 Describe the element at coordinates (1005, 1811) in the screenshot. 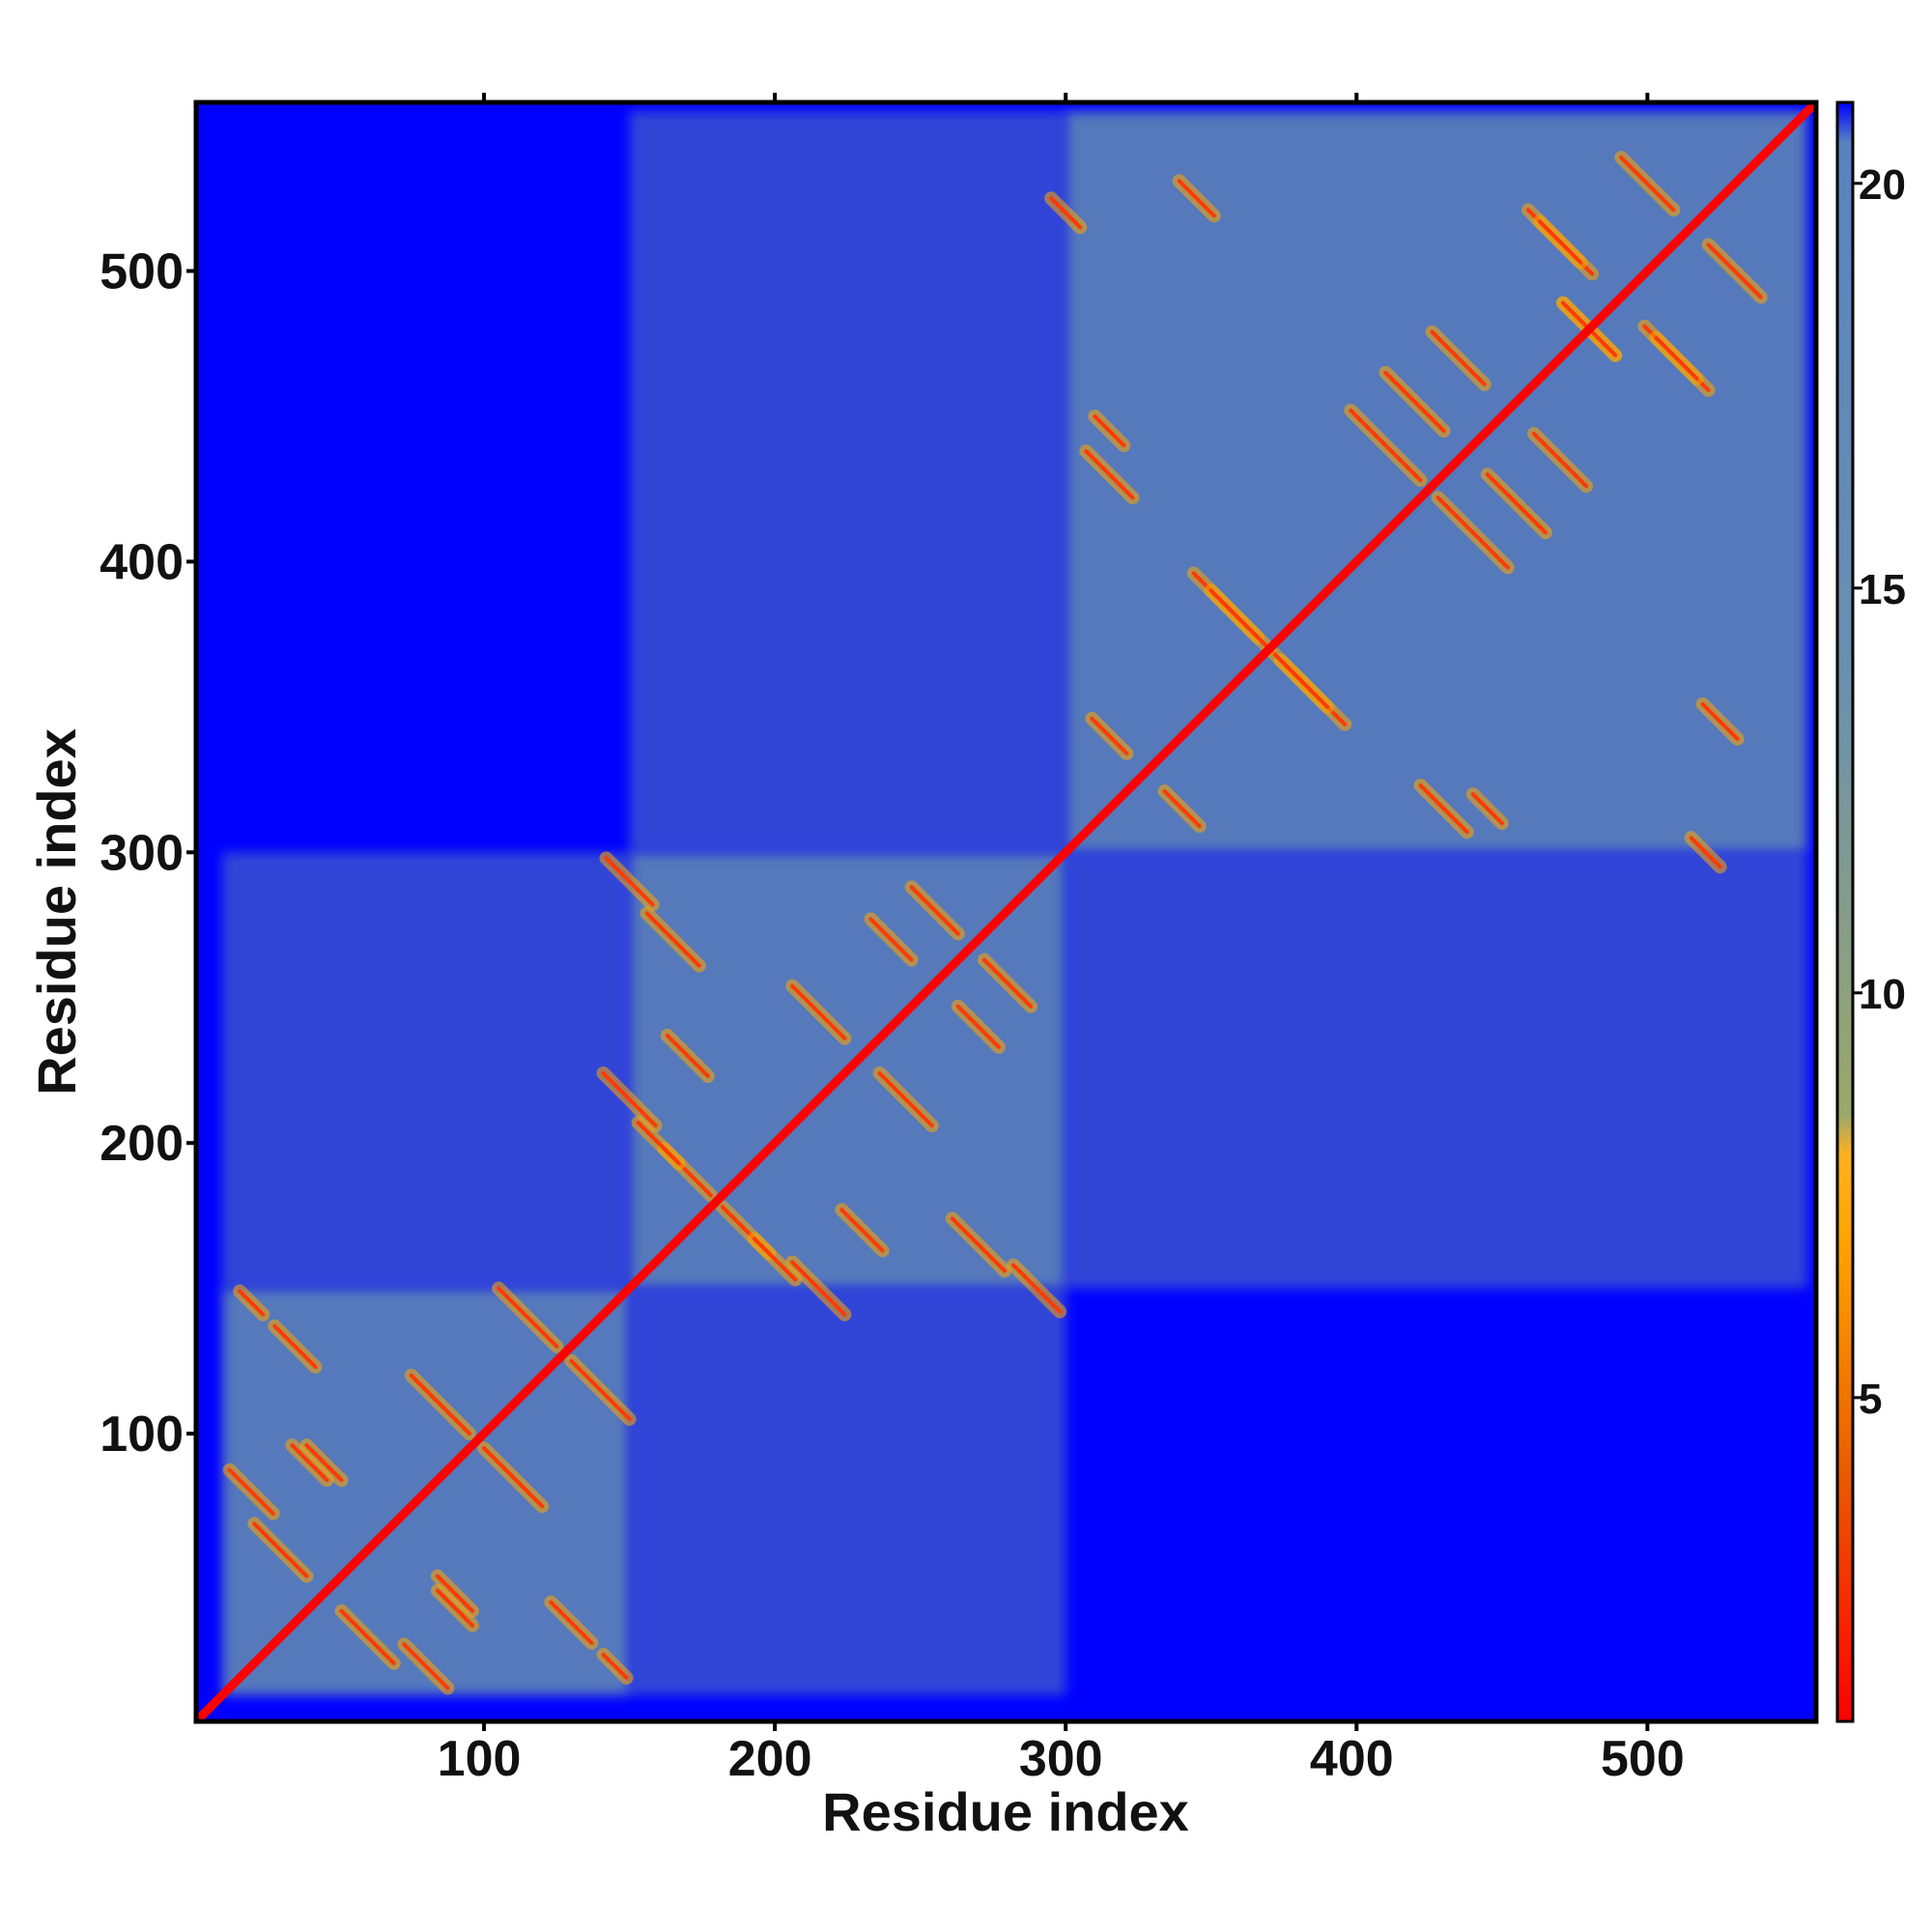

I see `x-axis-title: Residue index` at that location.